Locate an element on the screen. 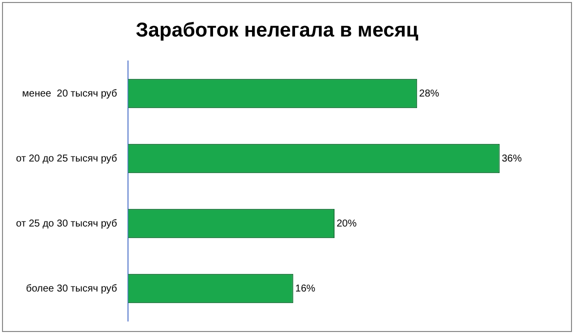 This screenshot has height=336, width=576. y-tick-label: более 30 тысяч руб is located at coordinates (72, 288).